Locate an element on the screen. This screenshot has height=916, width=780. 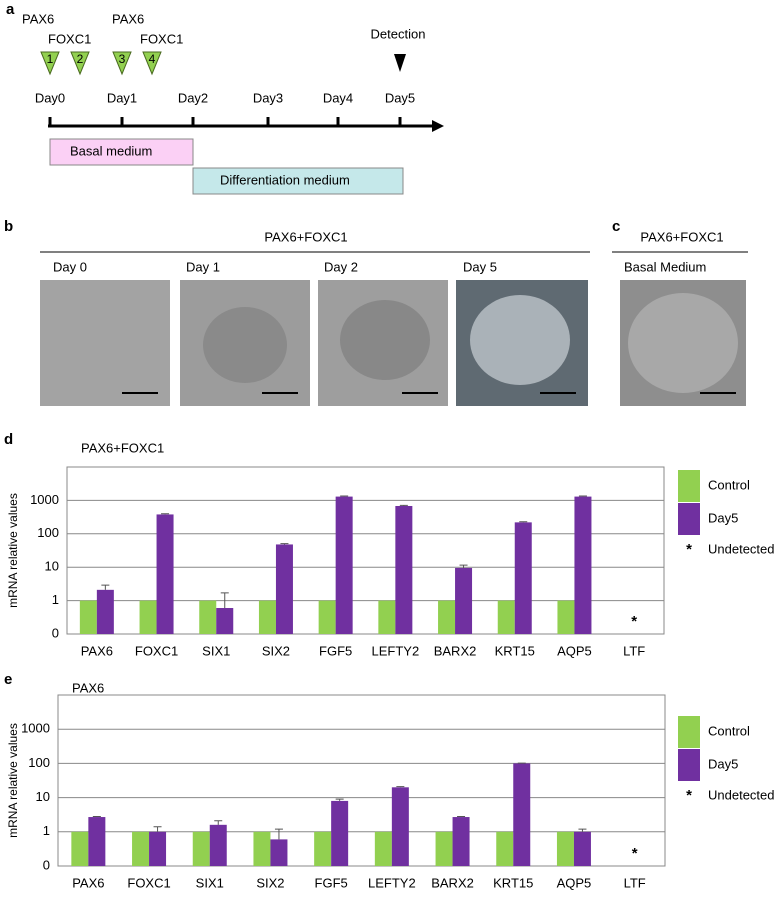
day-label: Day3 is located at coordinates (268, 97).